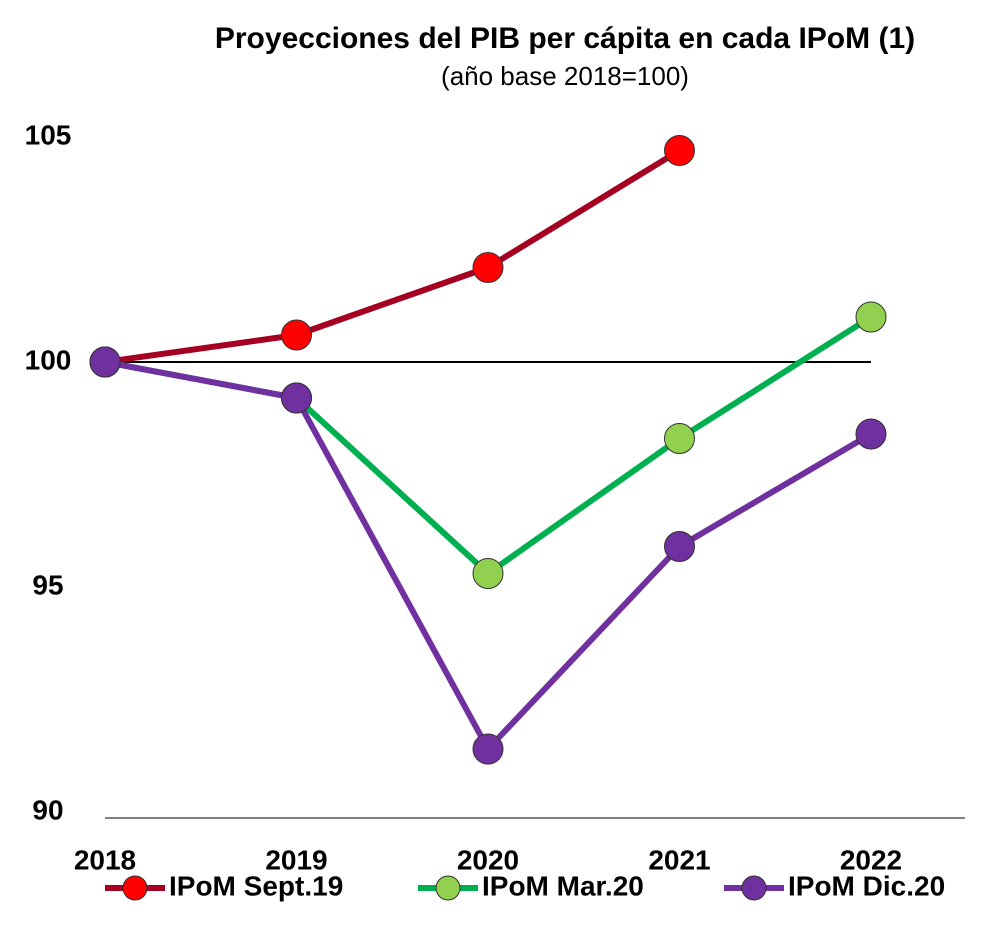 This screenshot has height=936, width=1000. I want to click on chart-subtitle: (año base 2018=100), so click(565, 76).